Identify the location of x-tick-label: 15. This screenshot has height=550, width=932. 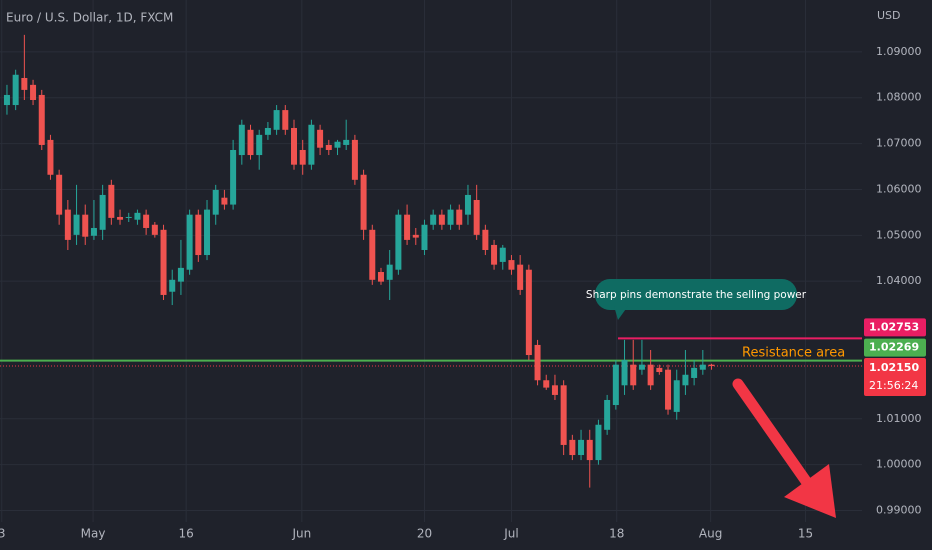
(805, 534).